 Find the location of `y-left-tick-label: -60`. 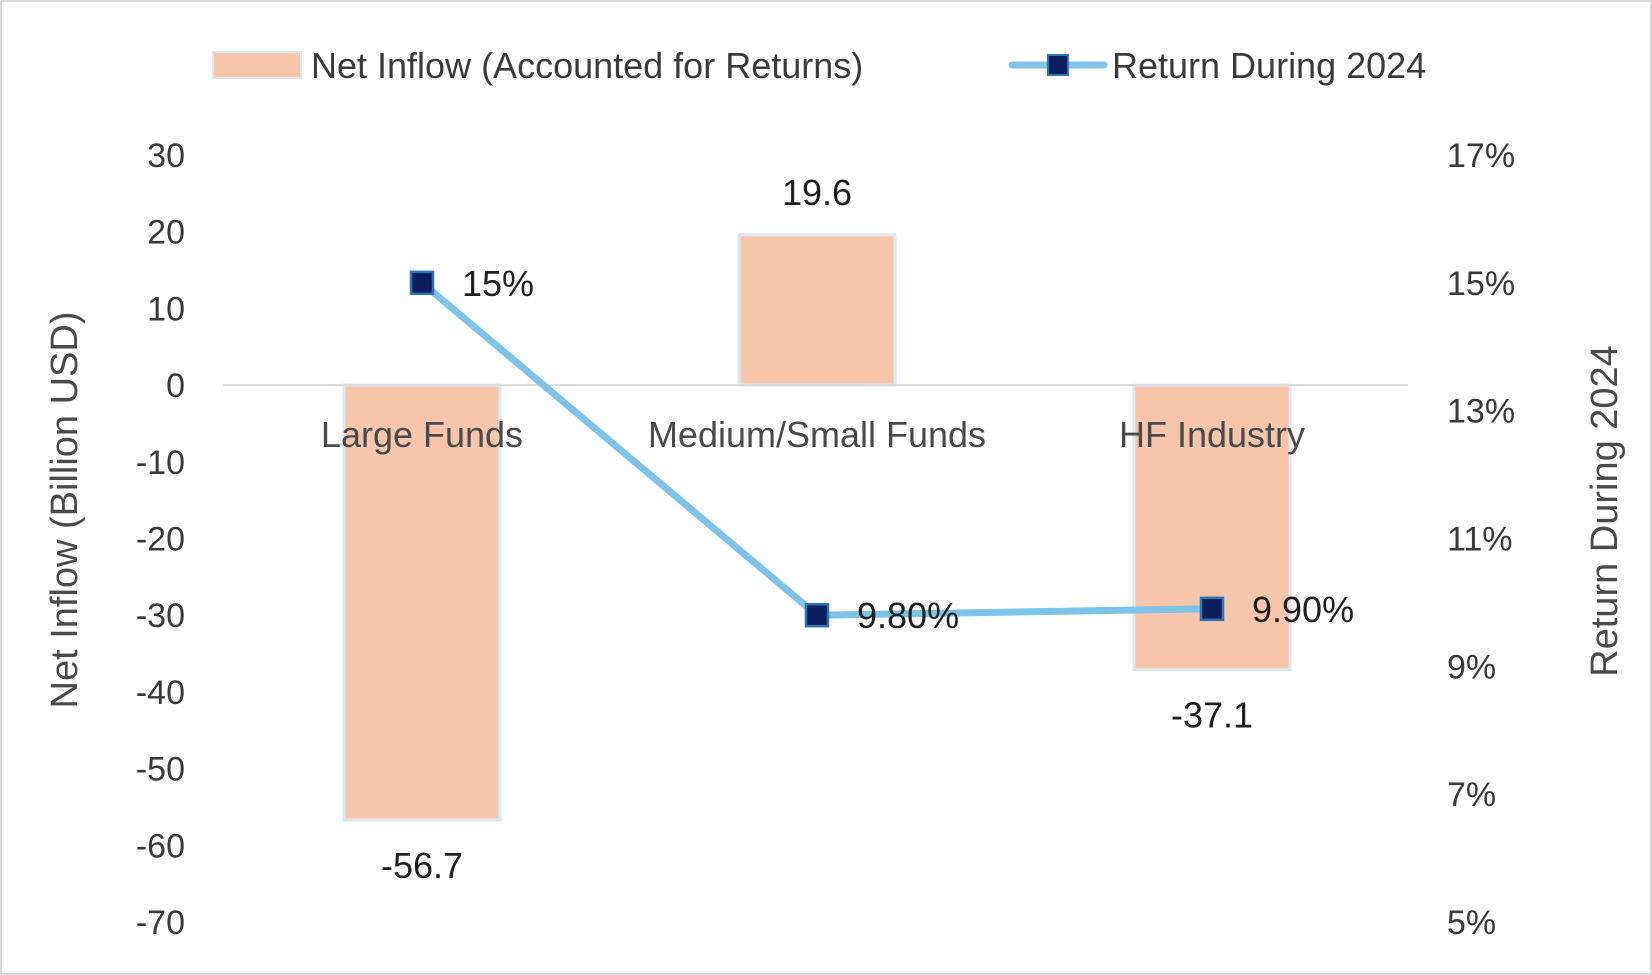

y-left-tick-label: -60 is located at coordinates (160, 846).